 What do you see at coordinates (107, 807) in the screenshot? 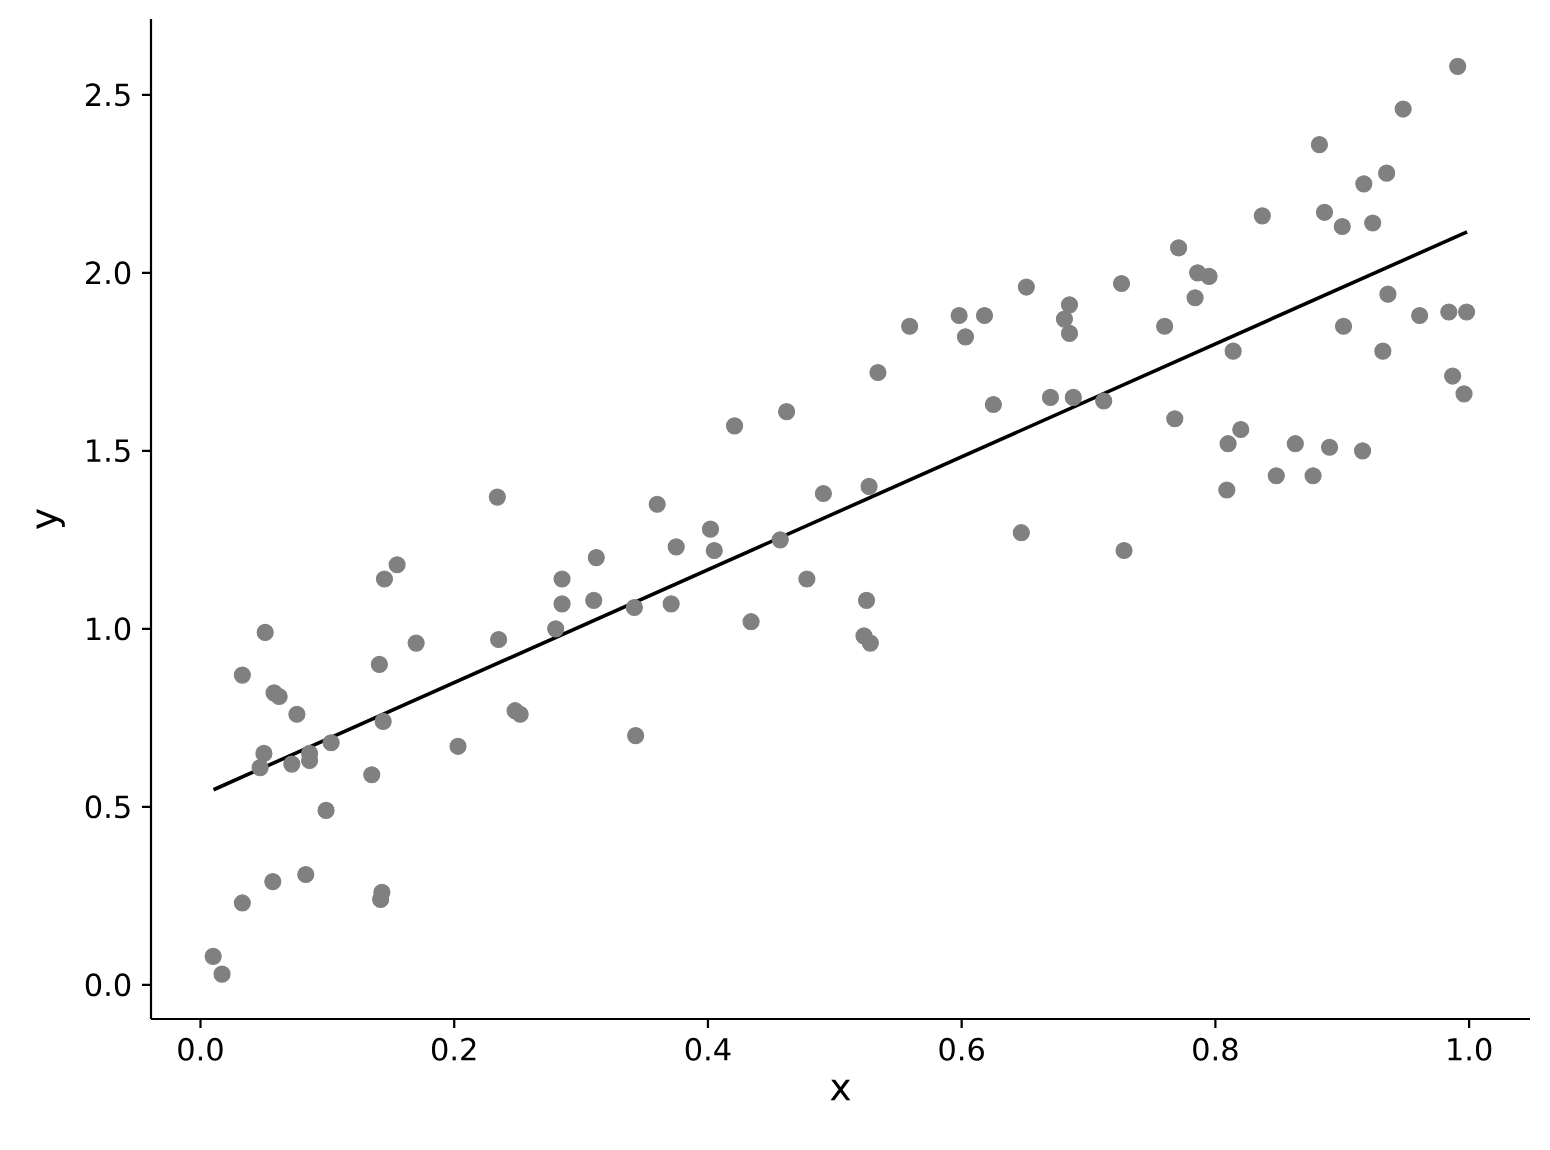
I see `y-tick-label: 0.5` at bounding box center [107, 807].